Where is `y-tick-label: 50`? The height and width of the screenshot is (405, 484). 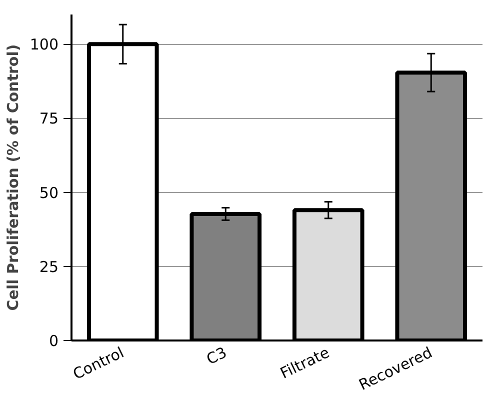
y-tick-label: 50 is located at coordinates (49, 193).